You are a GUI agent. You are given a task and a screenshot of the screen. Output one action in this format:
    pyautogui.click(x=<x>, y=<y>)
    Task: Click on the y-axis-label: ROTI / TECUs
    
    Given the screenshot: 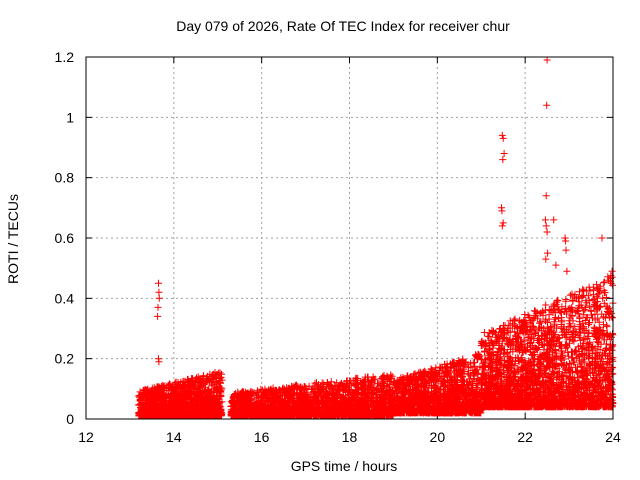 What is the action you would take?
    pyautogui.click(x=13, y=239)
    